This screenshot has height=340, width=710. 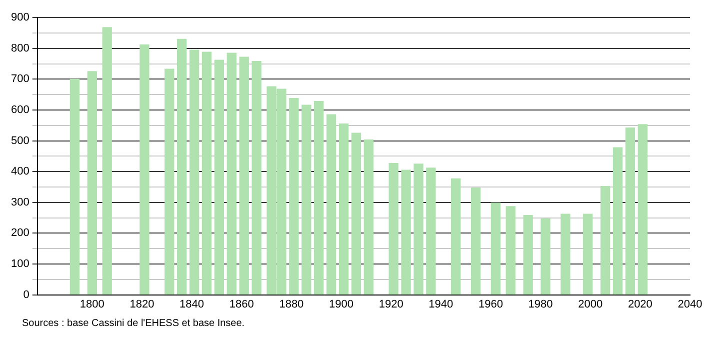 What do you see at coordinates (540, 304) in the screenshot?
I see `x-tick-label: 1980` at bounding box center [540, 304].